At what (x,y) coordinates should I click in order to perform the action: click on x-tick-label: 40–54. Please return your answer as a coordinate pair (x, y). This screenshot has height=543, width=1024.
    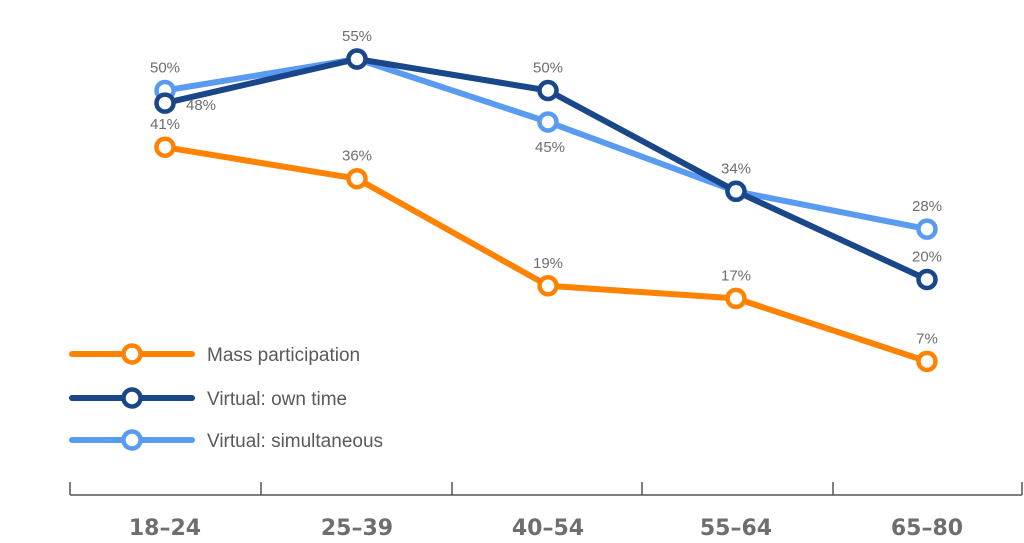
    Looking at the image, I should click on (548, 528).